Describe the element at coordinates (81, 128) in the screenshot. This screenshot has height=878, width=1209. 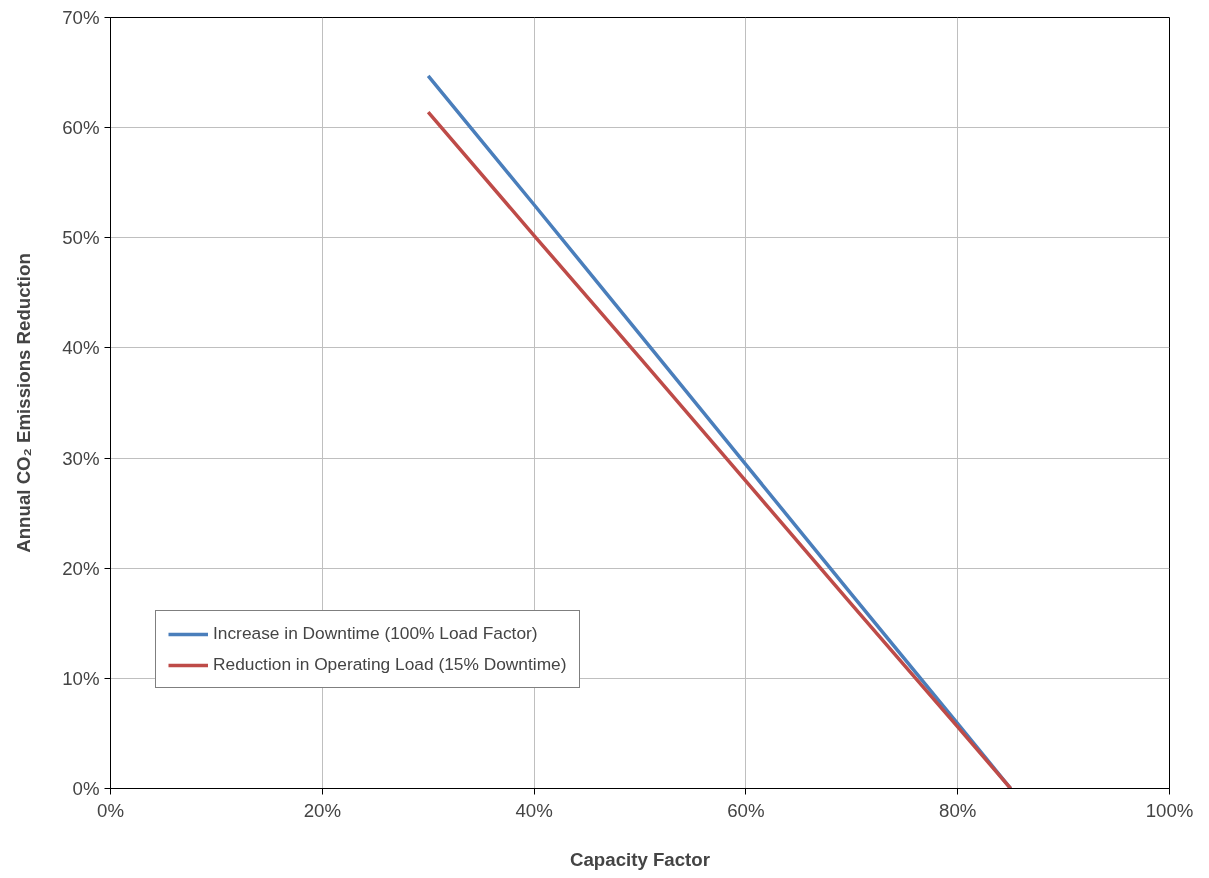
I see `y-tick-label: 60%` at that location.